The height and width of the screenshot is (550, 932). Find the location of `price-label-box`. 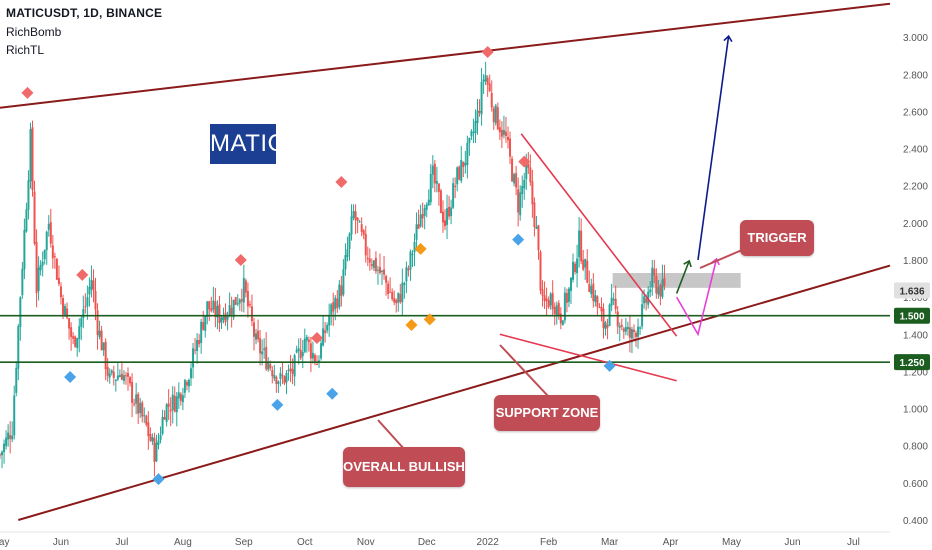

price-label-box is located at coordinates (912, 290).